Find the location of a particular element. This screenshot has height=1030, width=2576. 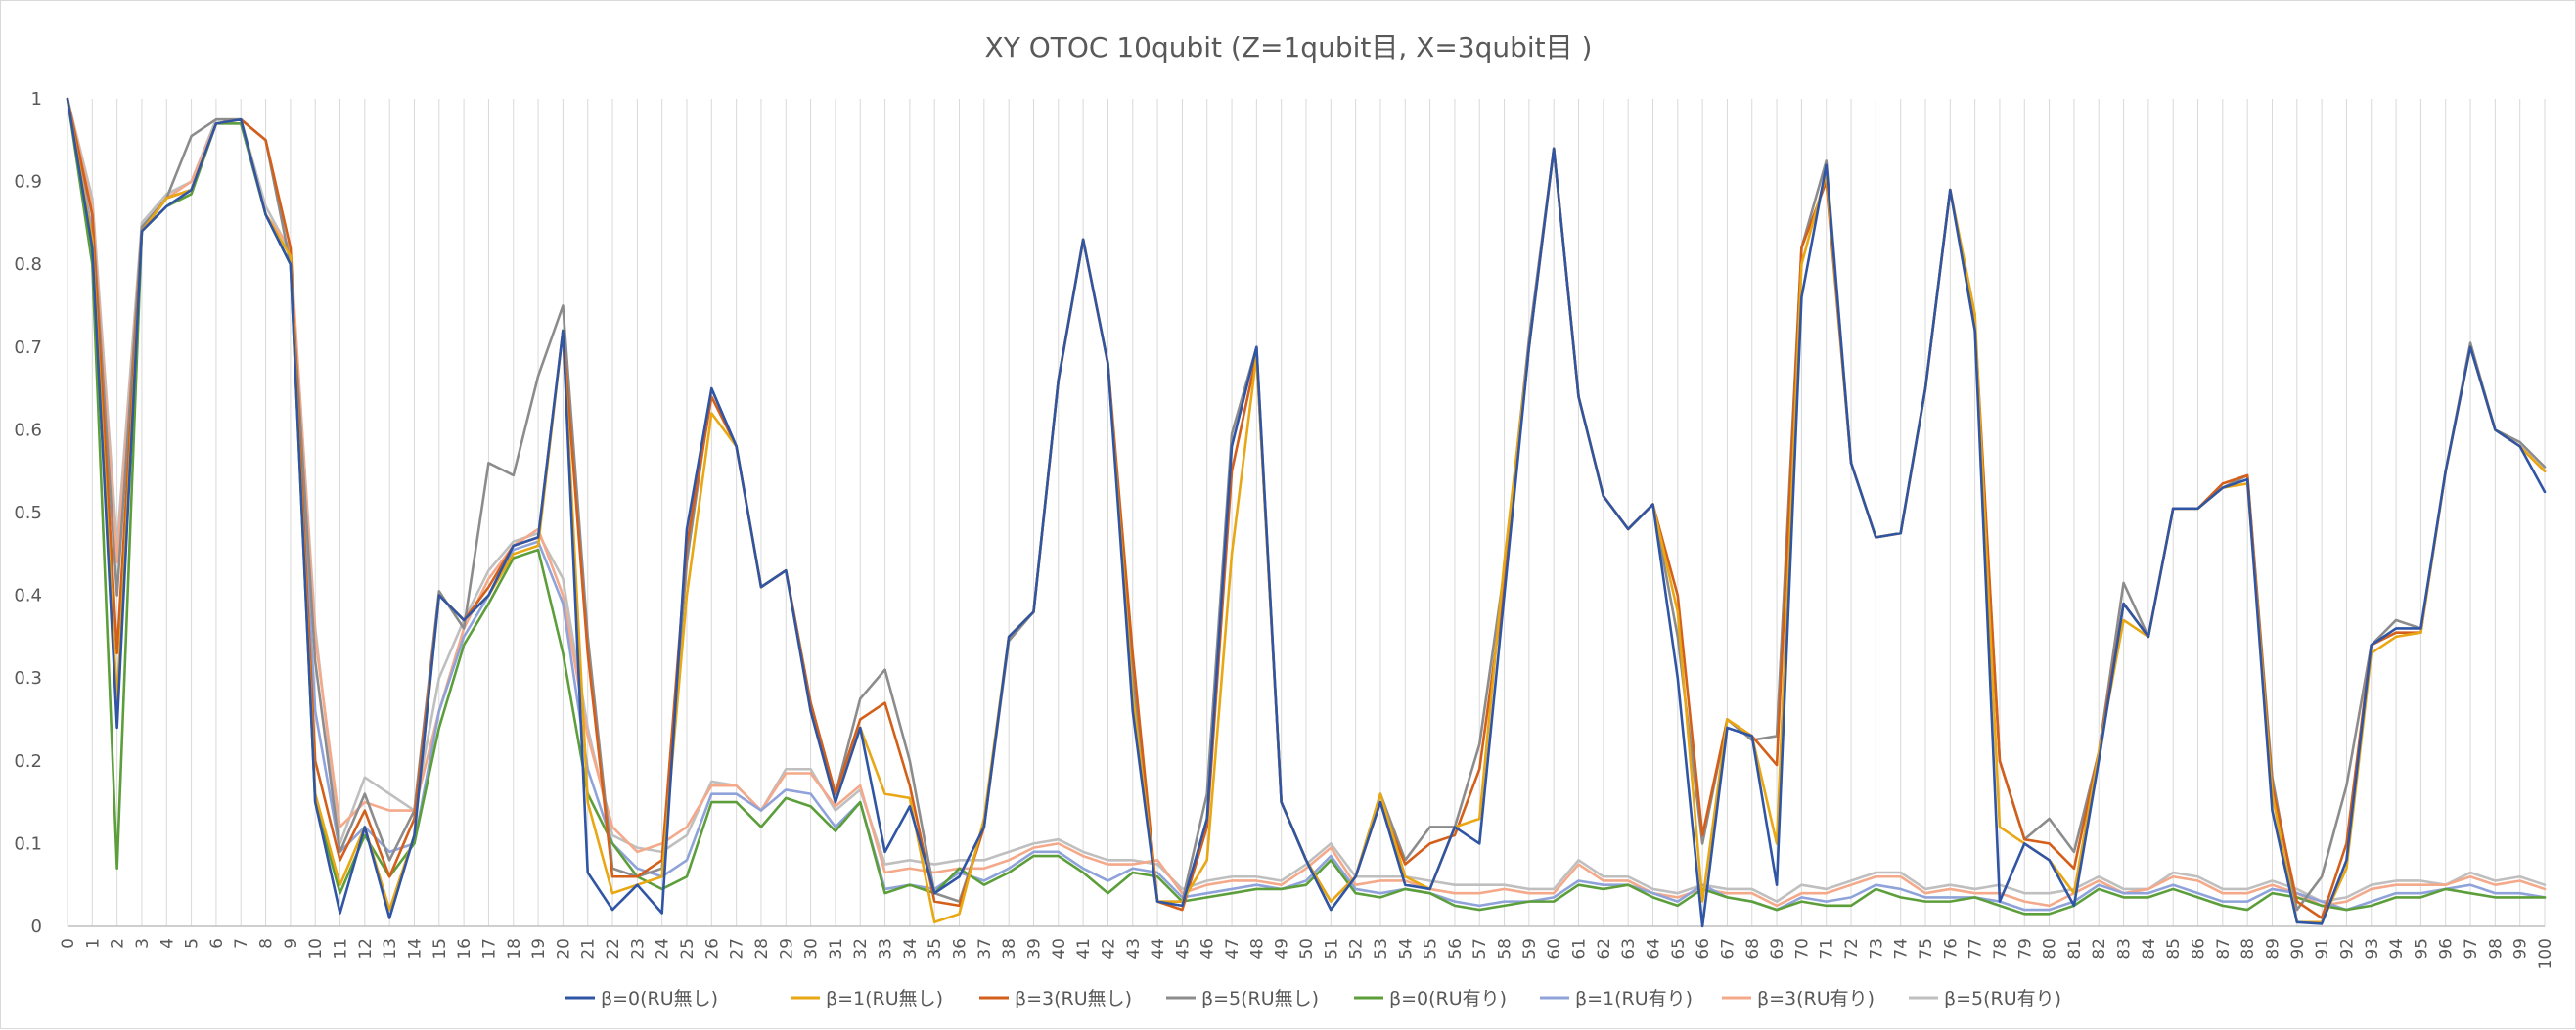

x-tick-label: 81 is located at coordinates (2075, 949).